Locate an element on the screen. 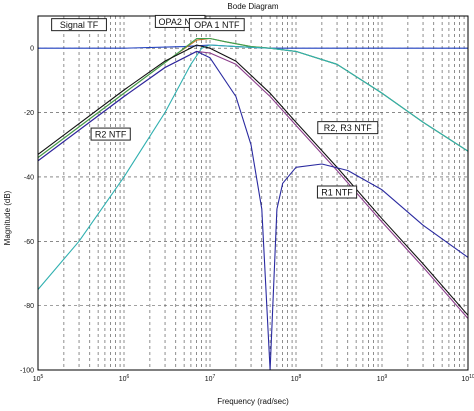 This screenshot has height=411, width=474. x-tick-label: 10⁷ is located at coordinates (210, 378).